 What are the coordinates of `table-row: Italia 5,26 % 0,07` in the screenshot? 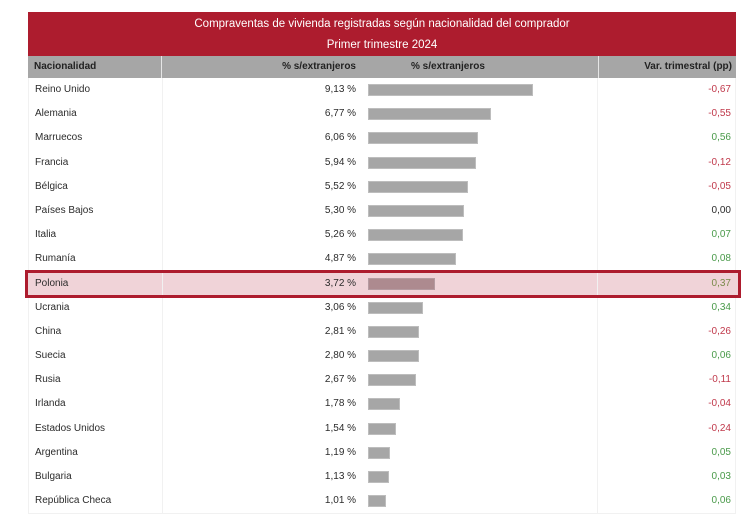 It's located at (382, 235).